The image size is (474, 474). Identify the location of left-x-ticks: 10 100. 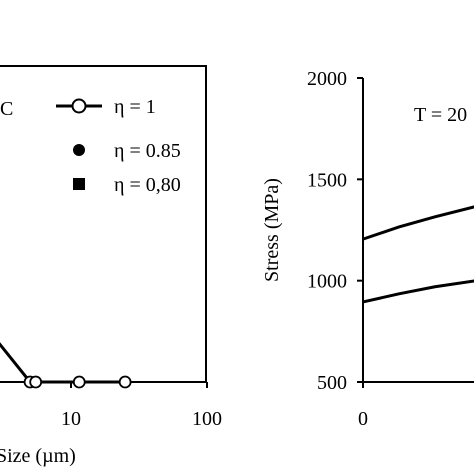
(141, 406).